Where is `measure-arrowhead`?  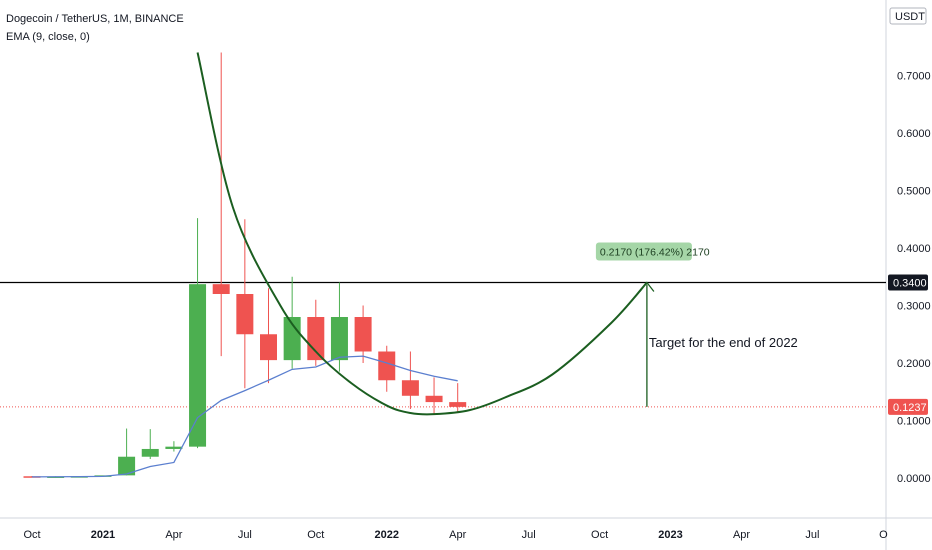 measure-arrowhead is located at coordinates (647, 286).